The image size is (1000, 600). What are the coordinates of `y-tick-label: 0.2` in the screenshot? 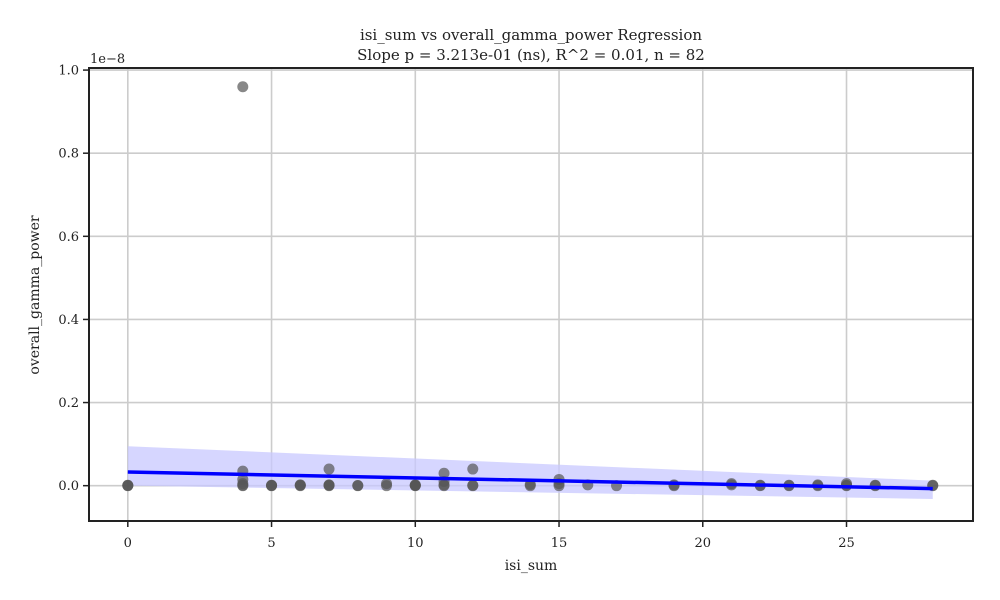 It's located at (68, 403).